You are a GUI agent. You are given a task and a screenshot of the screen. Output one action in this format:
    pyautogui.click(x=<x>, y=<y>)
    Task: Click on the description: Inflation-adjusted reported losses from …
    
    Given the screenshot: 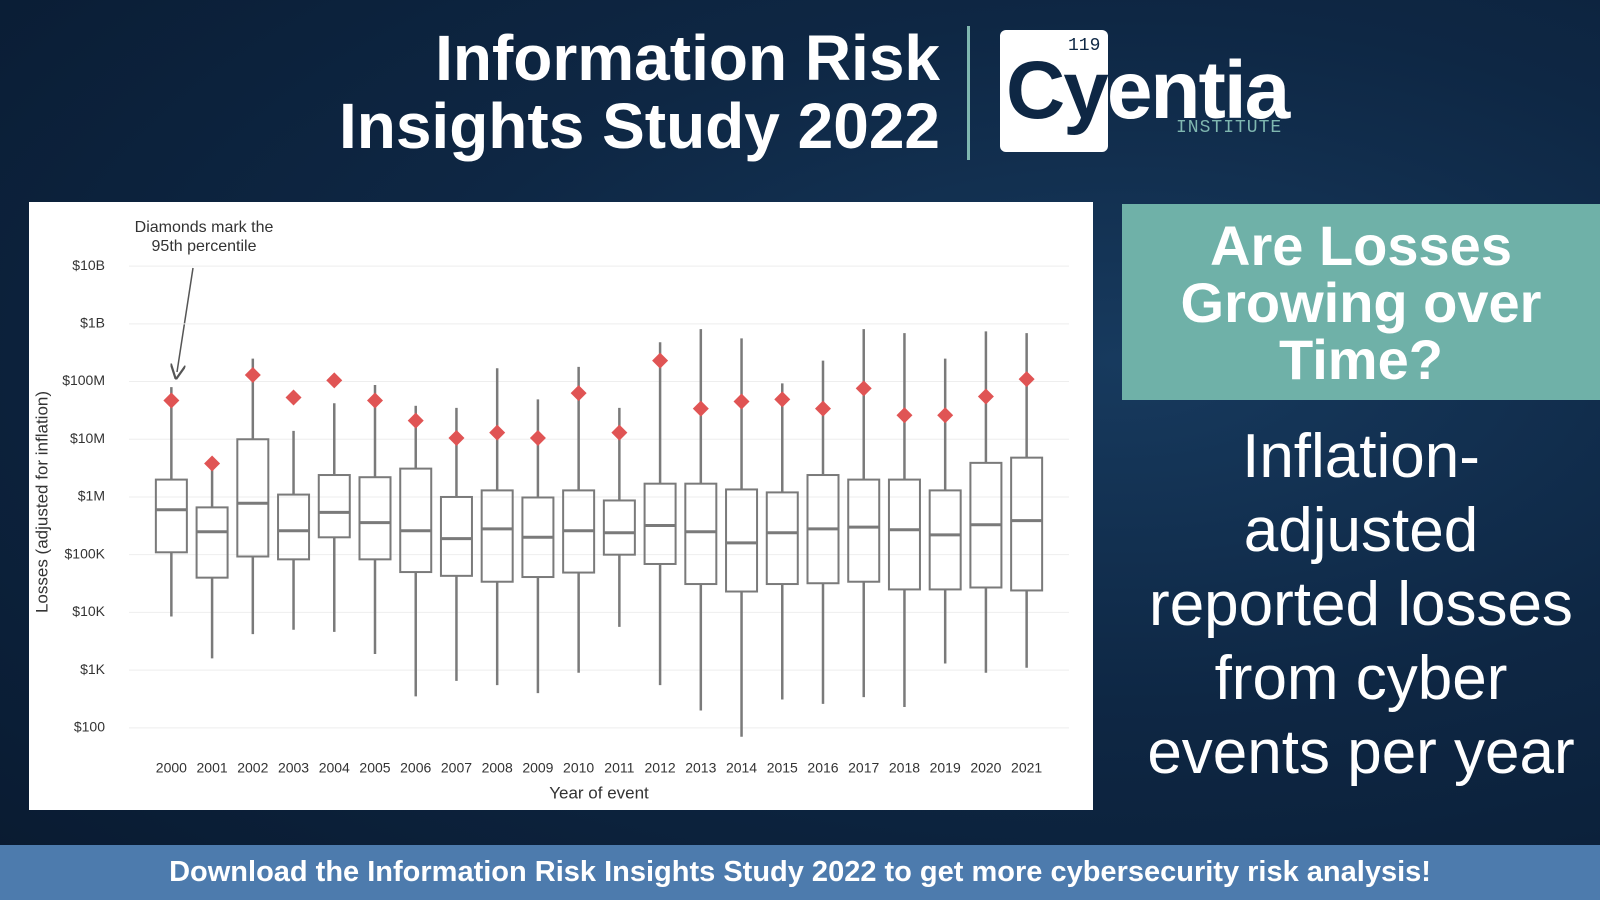 What is the action you would take?
    pyautogui.click(x=1361, y=604)
    